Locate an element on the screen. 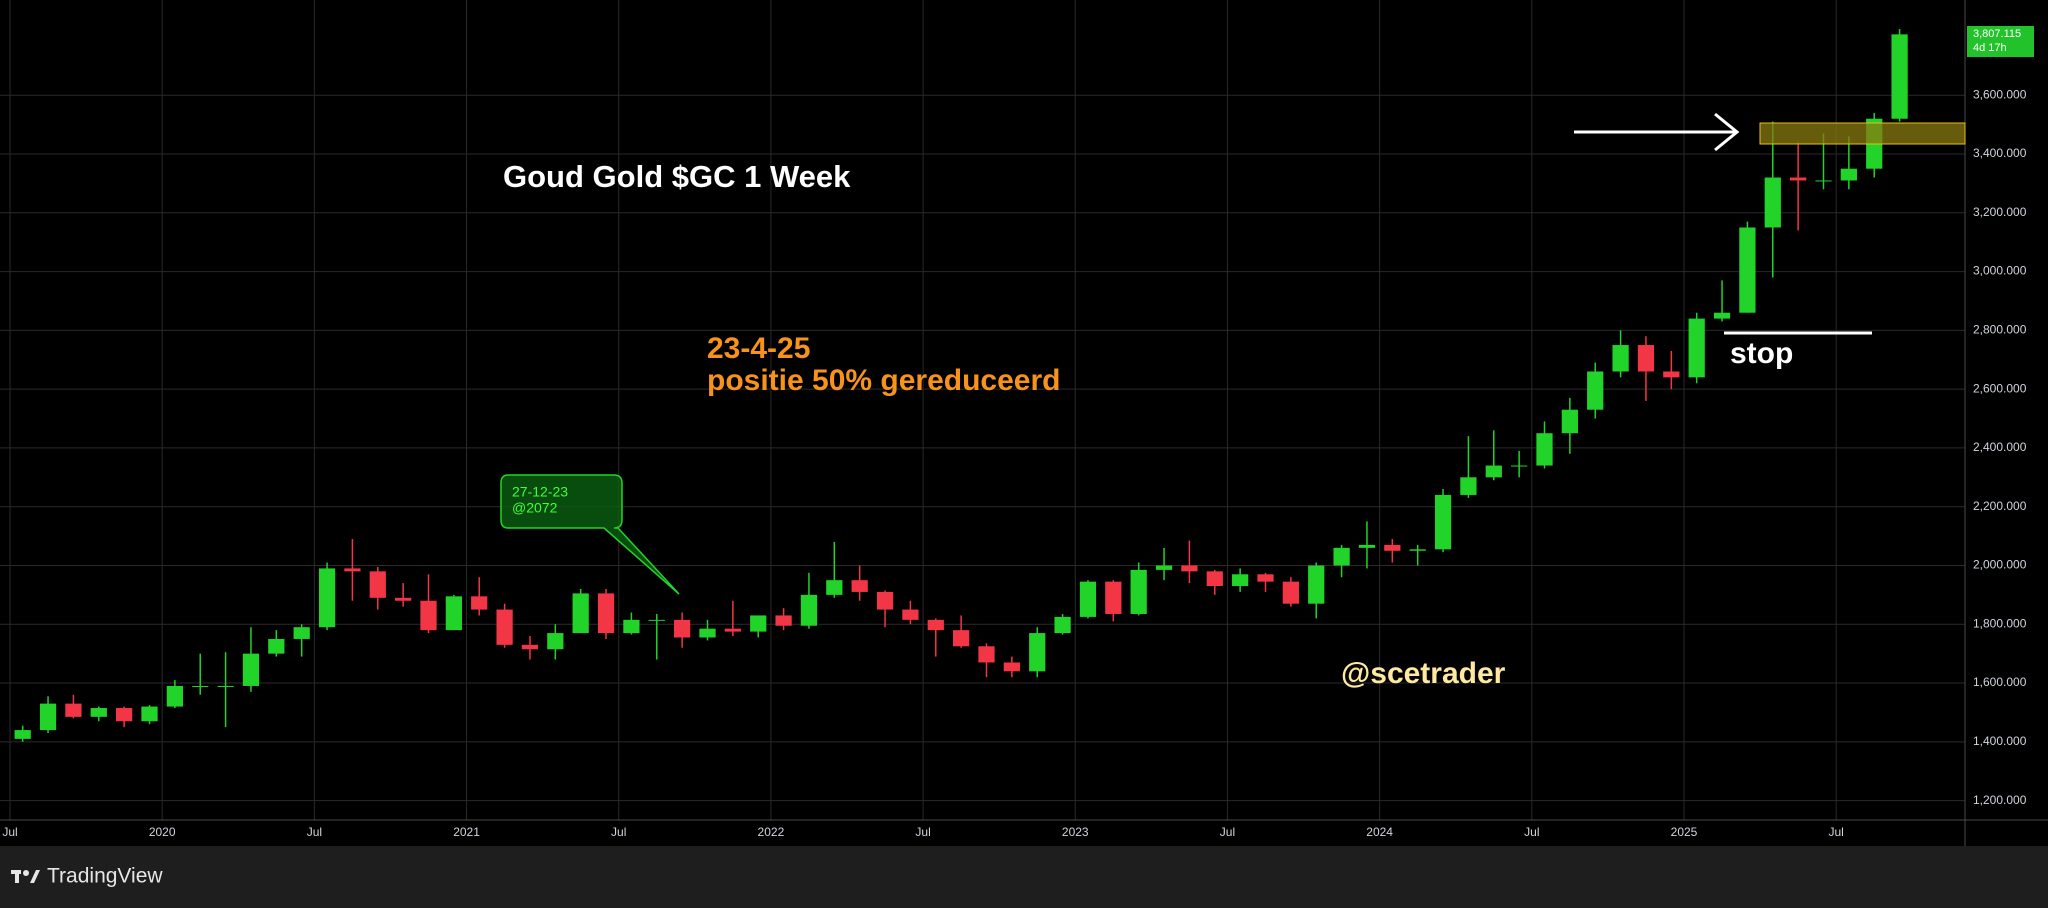  note-date: 23-4-25 is located at coordinates (758, 348).